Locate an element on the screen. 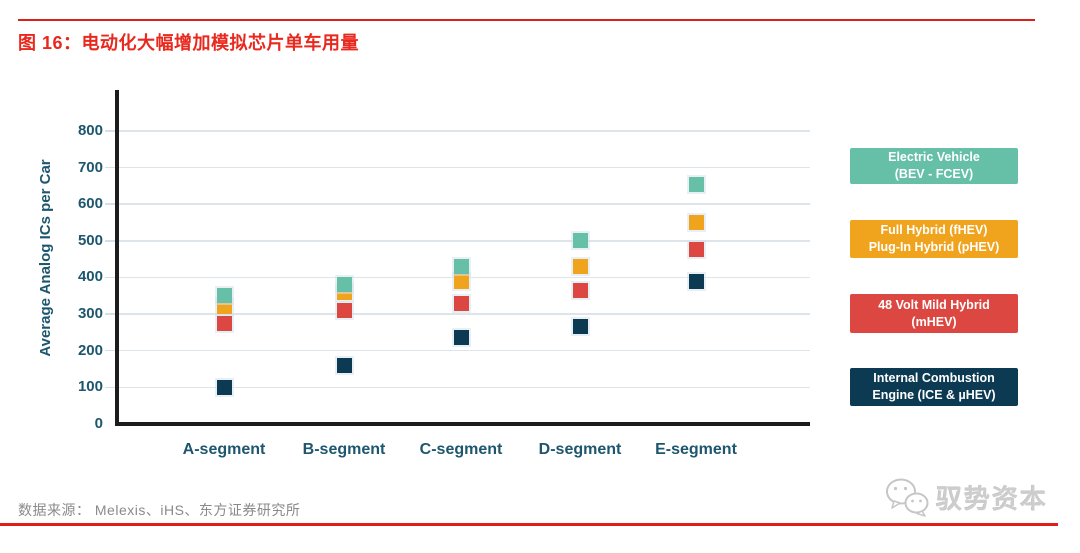 The height and width of the screenshot is (553, 1080). y-tick-label: 300 is located at coordinates (90, 314).